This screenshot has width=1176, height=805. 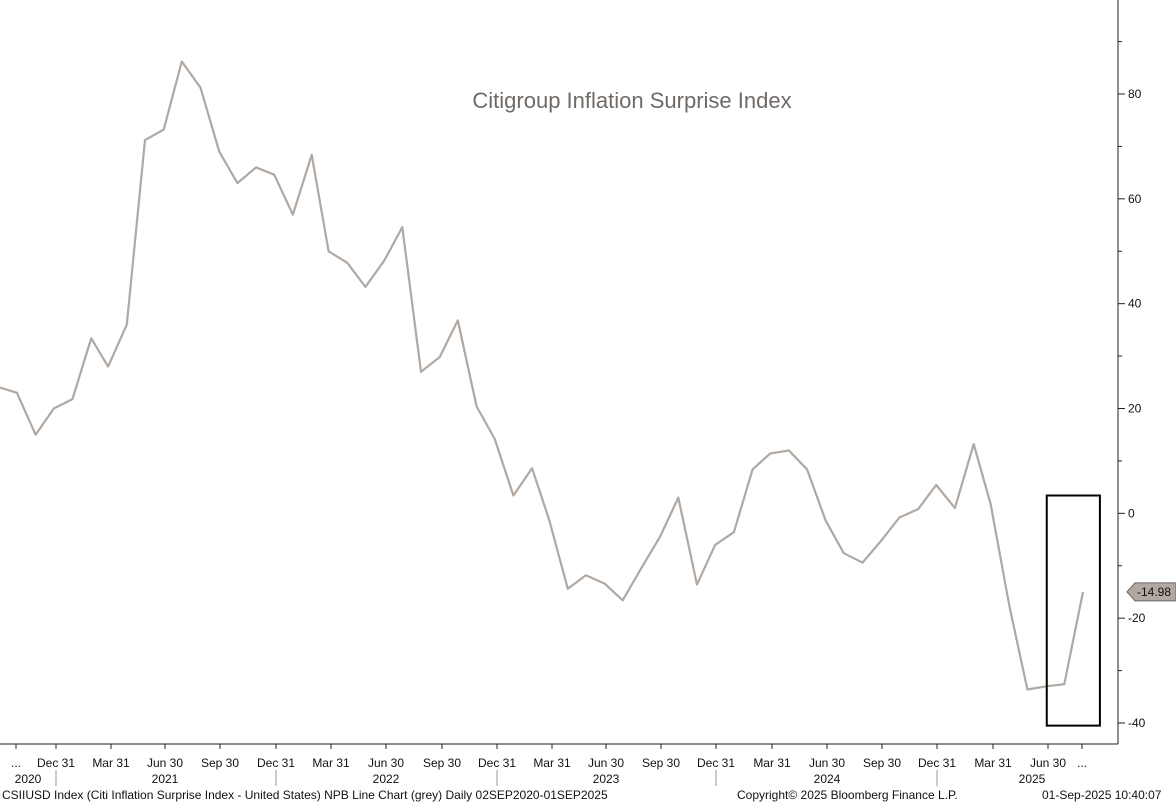 What do you see at coordinates (28, 779) in the screenshot?
I see `year-label: 2020` at bounding box center [28, 779].